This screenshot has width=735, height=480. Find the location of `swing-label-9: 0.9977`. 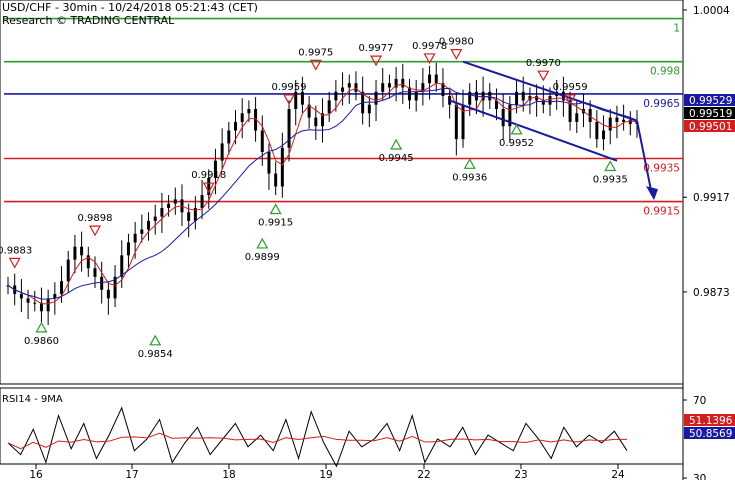

swing-label-9: 0.9977 is located at coordinates (376, 48).